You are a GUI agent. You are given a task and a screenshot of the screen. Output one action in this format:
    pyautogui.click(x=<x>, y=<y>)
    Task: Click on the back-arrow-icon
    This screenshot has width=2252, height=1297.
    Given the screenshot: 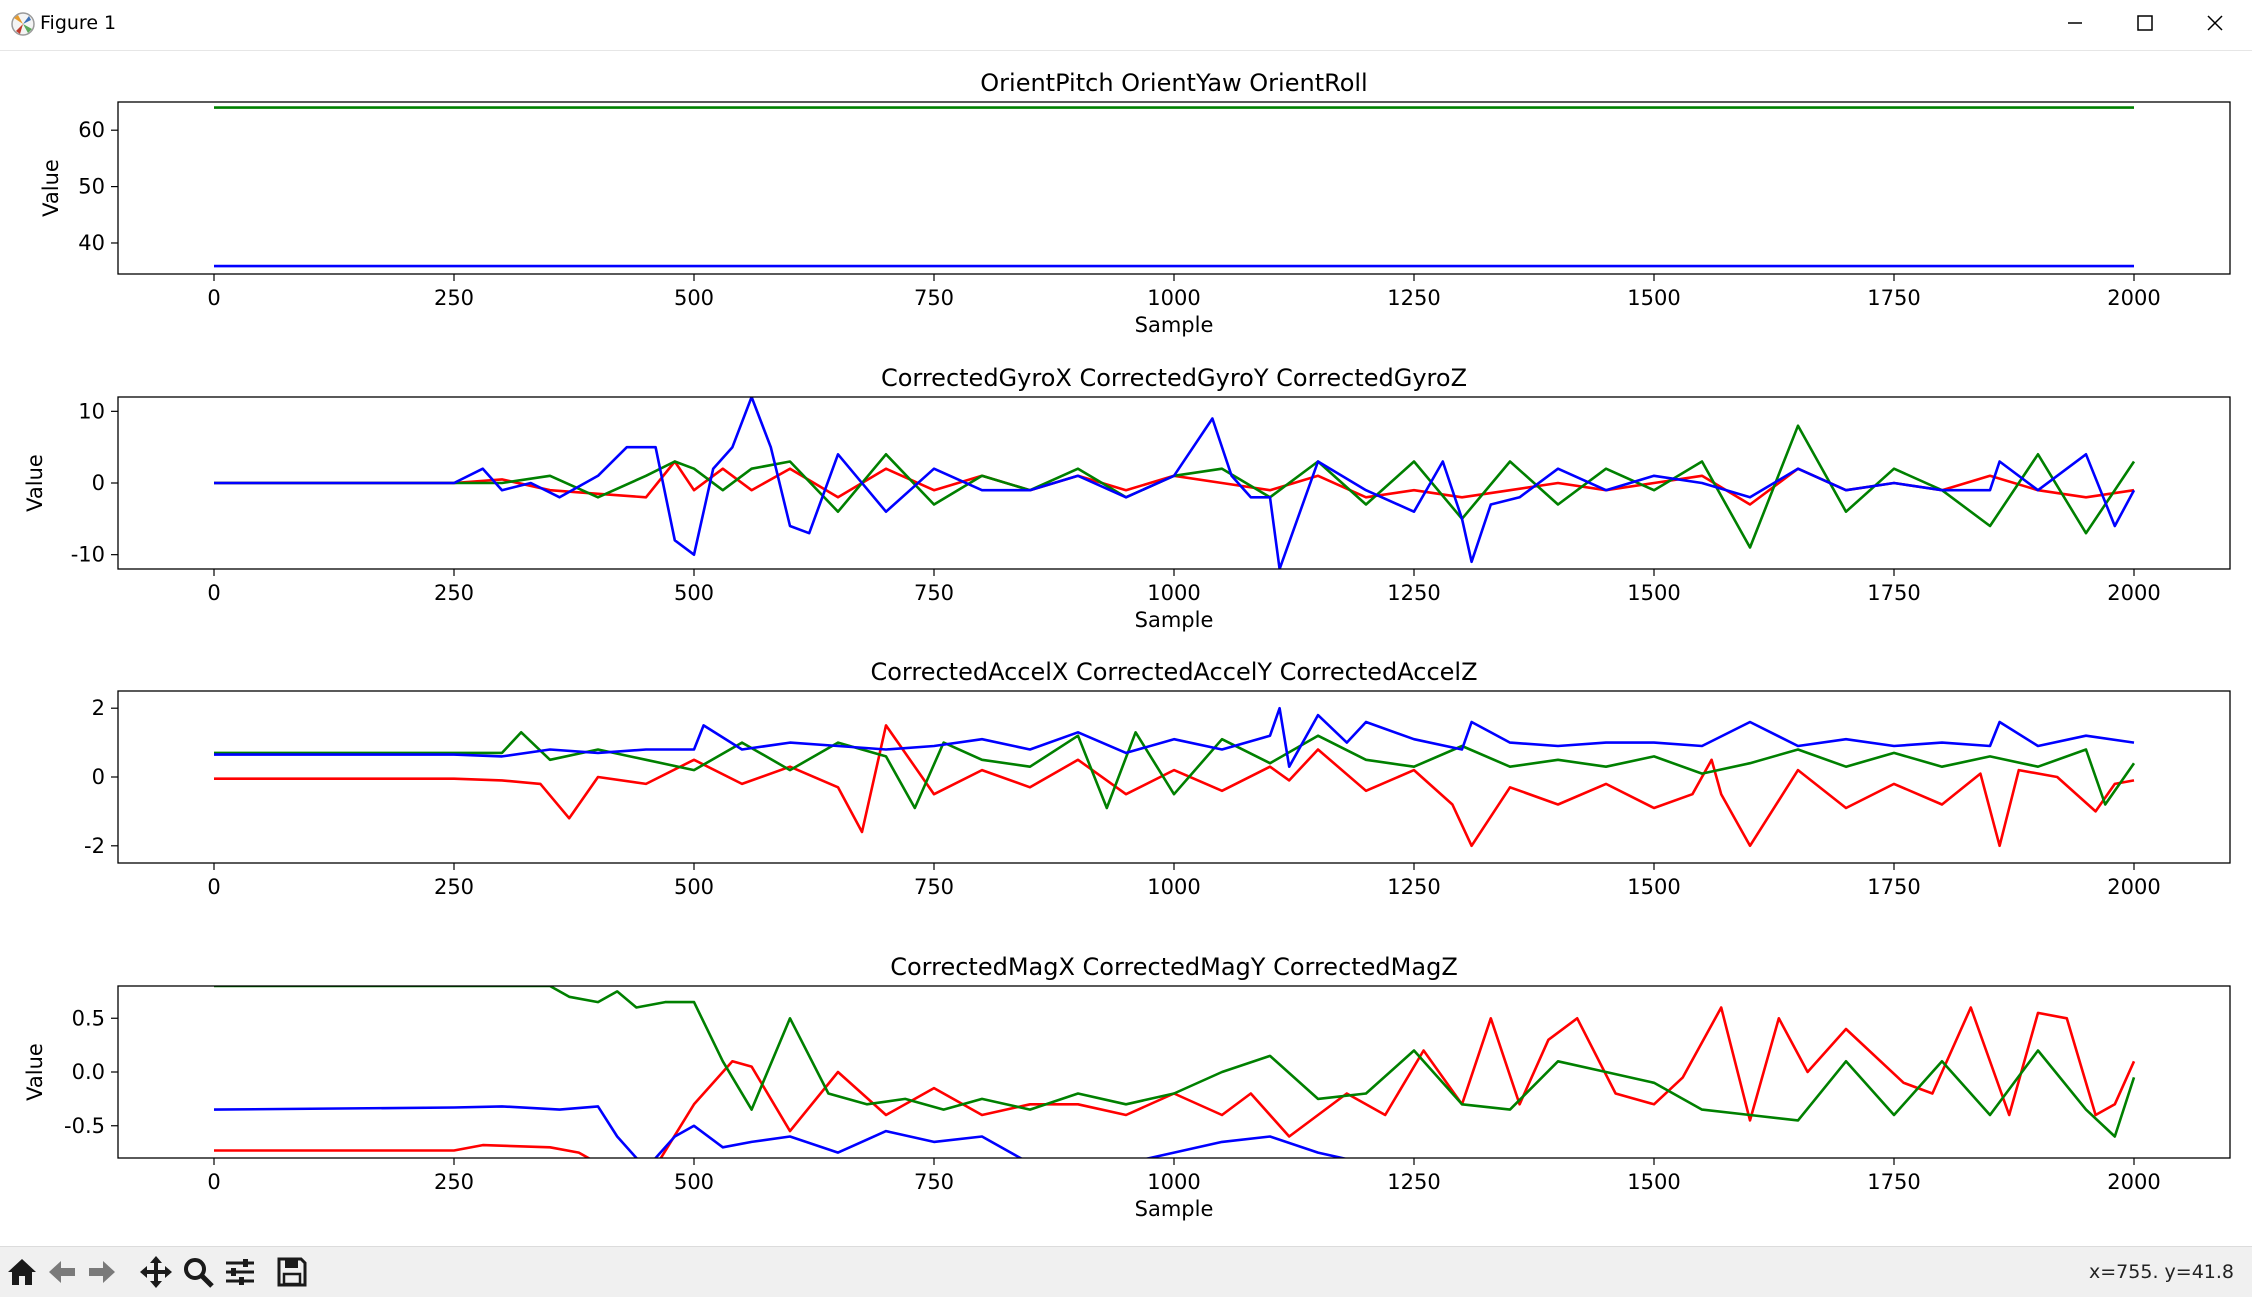 What is the action you would take?
    pyautogui.click(x=62, y=1272)
    